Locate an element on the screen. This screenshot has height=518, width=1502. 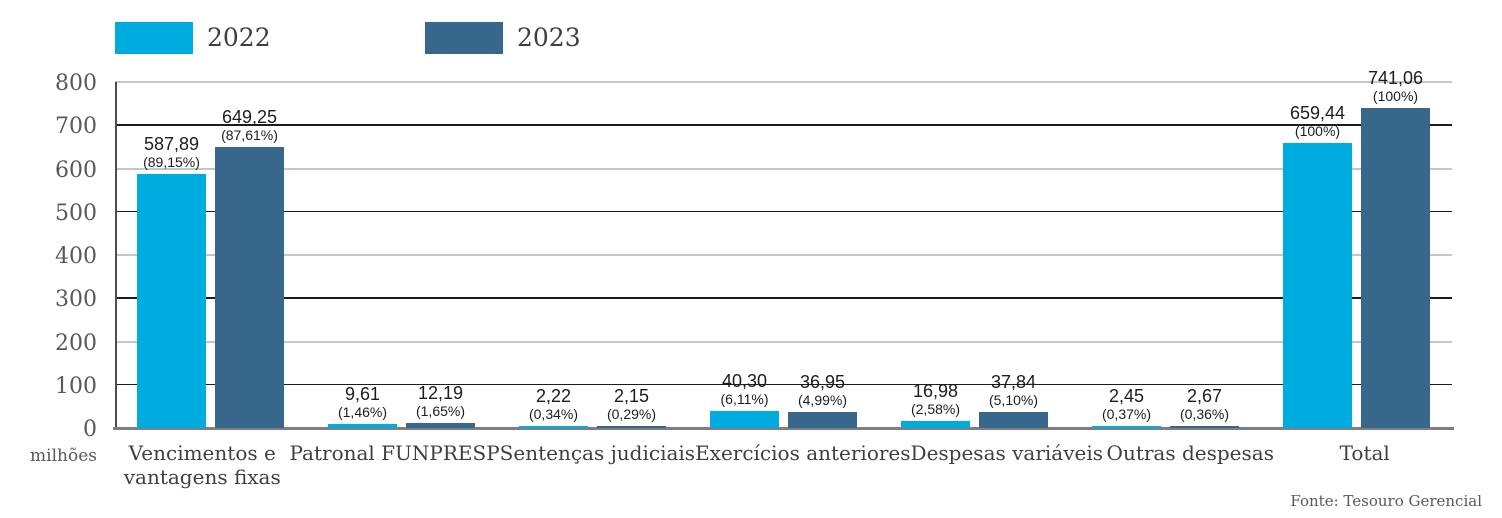
category-label-1: Vencimentos e vantagens fixas is located at coordinates (202, 465).